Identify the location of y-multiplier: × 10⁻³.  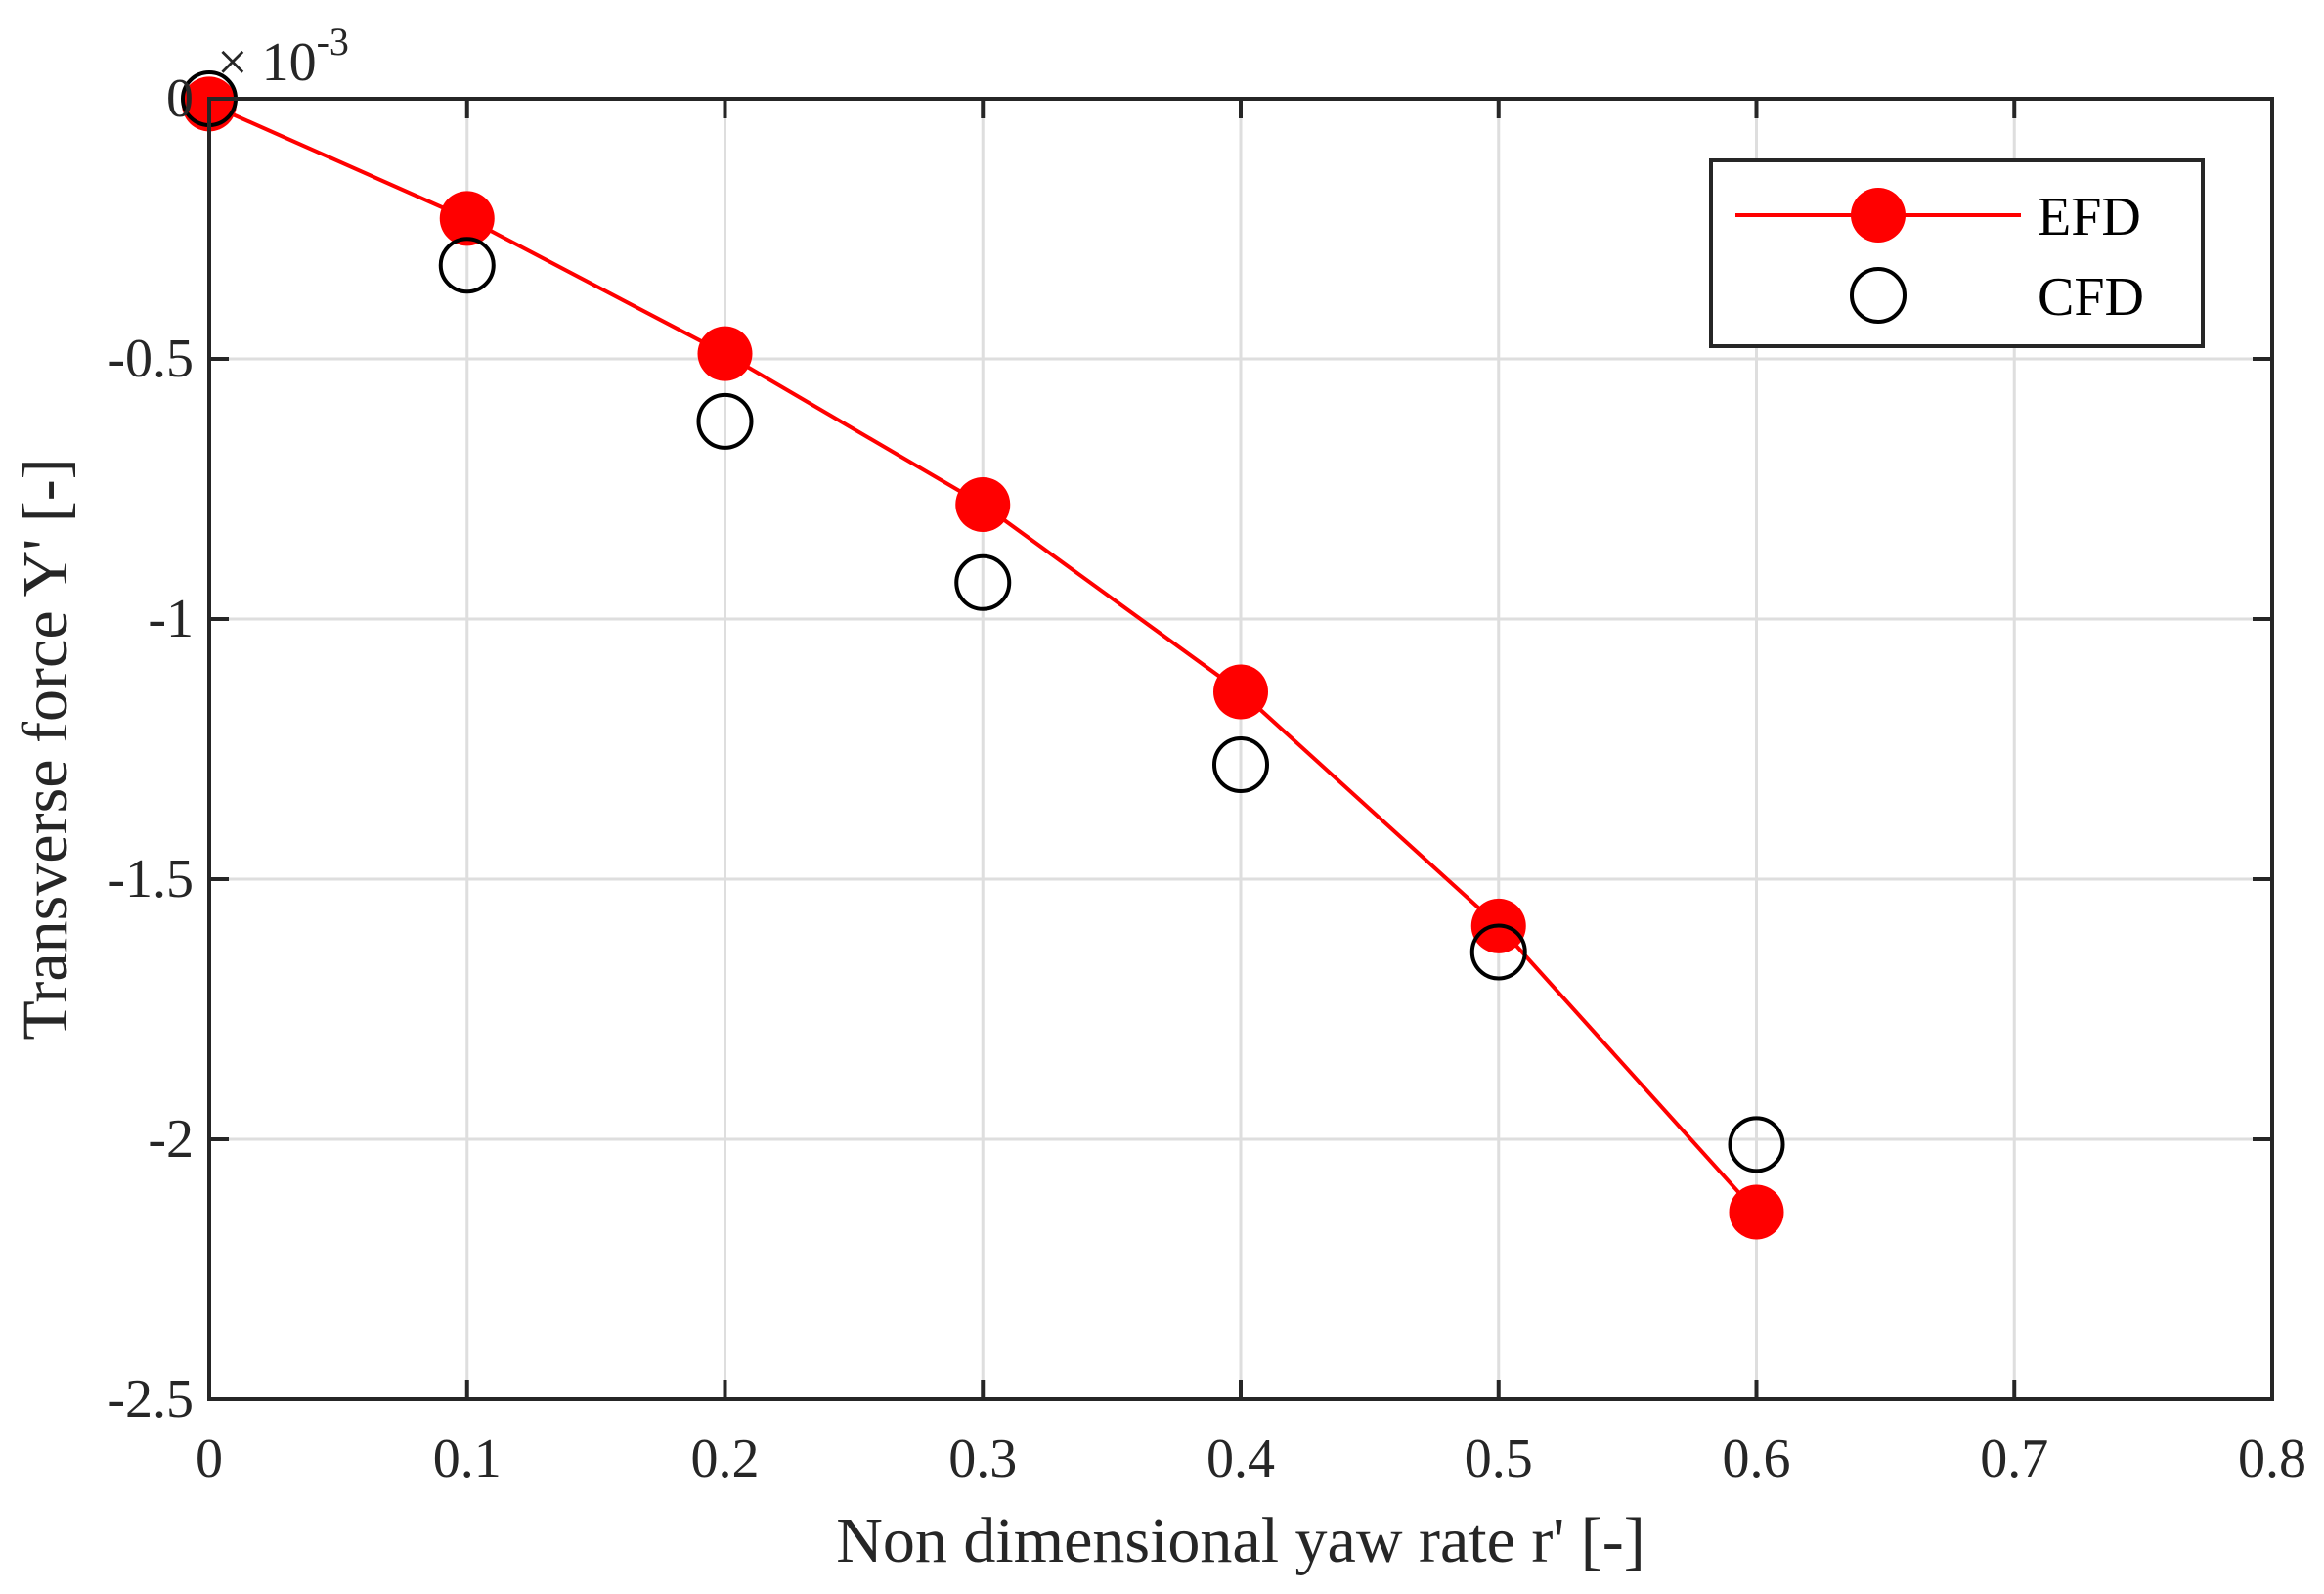
(283, 57).